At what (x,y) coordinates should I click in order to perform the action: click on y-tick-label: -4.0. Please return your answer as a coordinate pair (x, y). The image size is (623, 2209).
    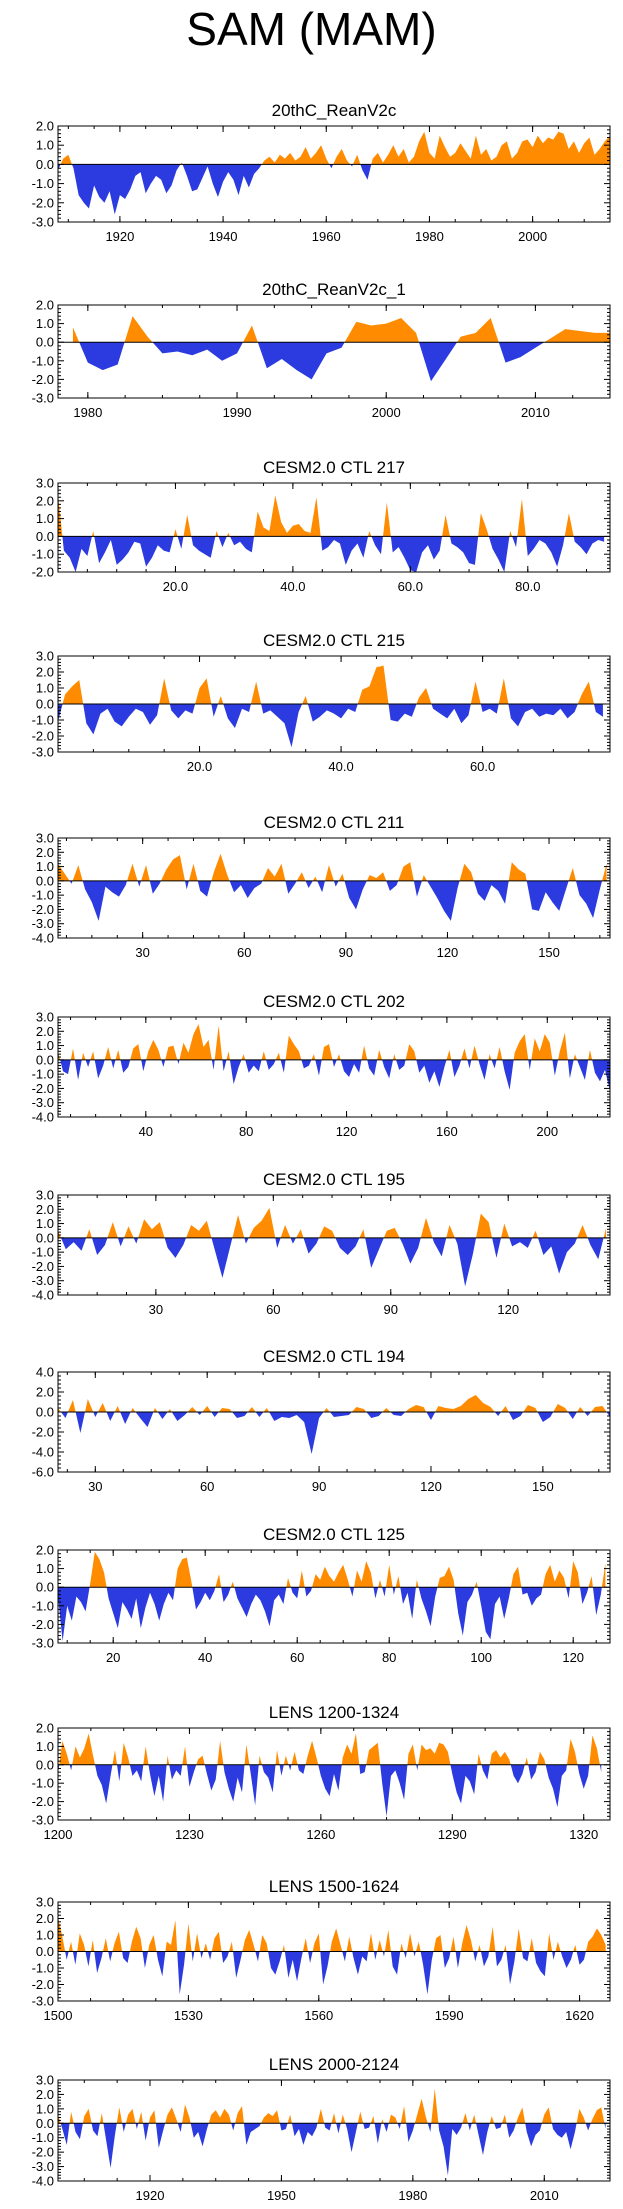
    Looking at the image, I should click on (43, 1117).